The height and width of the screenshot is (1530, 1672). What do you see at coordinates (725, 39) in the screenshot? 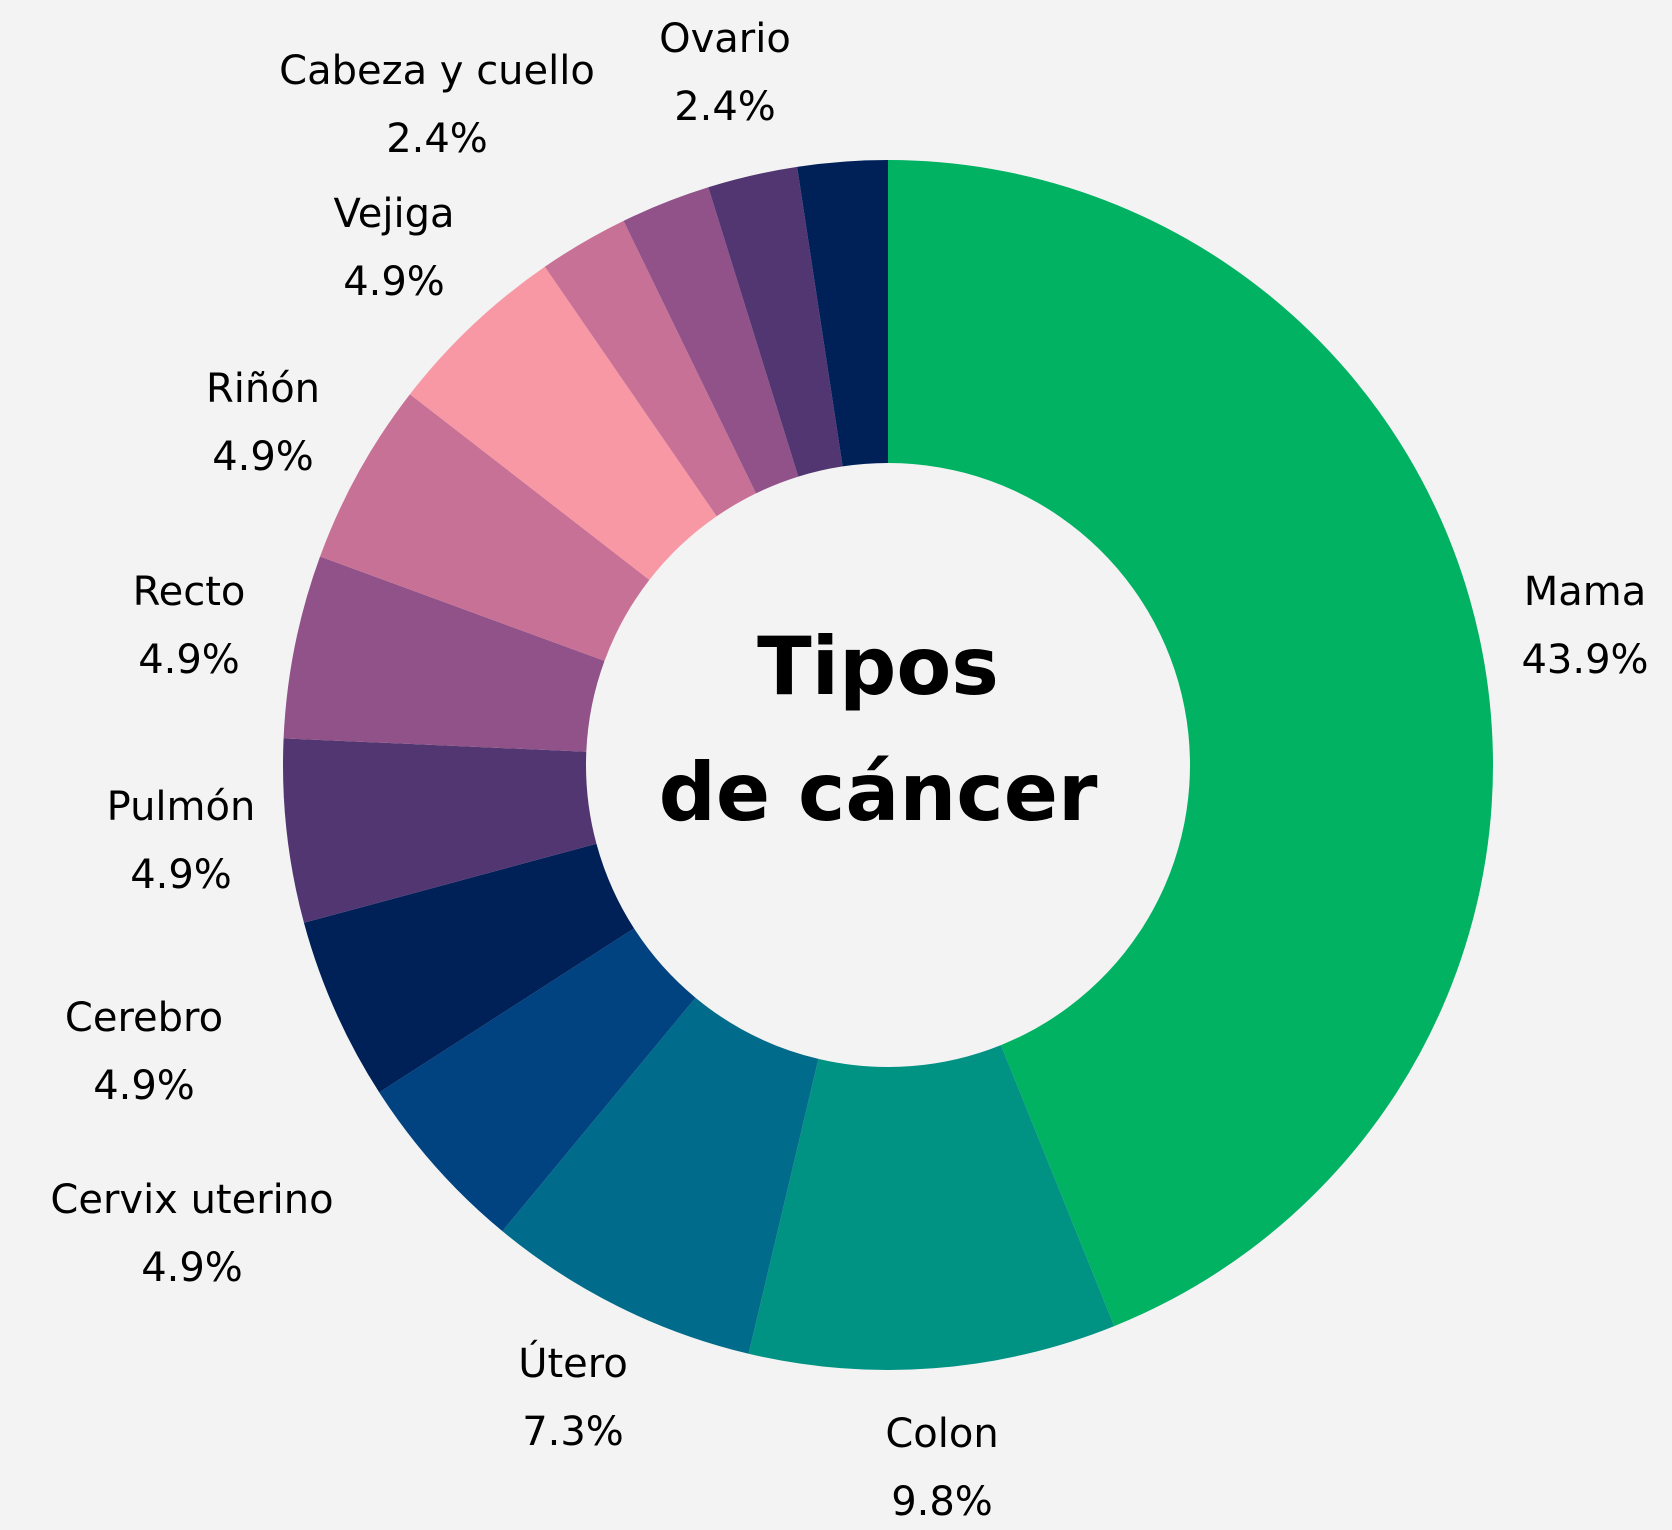
I see `slice-label: Ovario` at bounding box center [725, 39].